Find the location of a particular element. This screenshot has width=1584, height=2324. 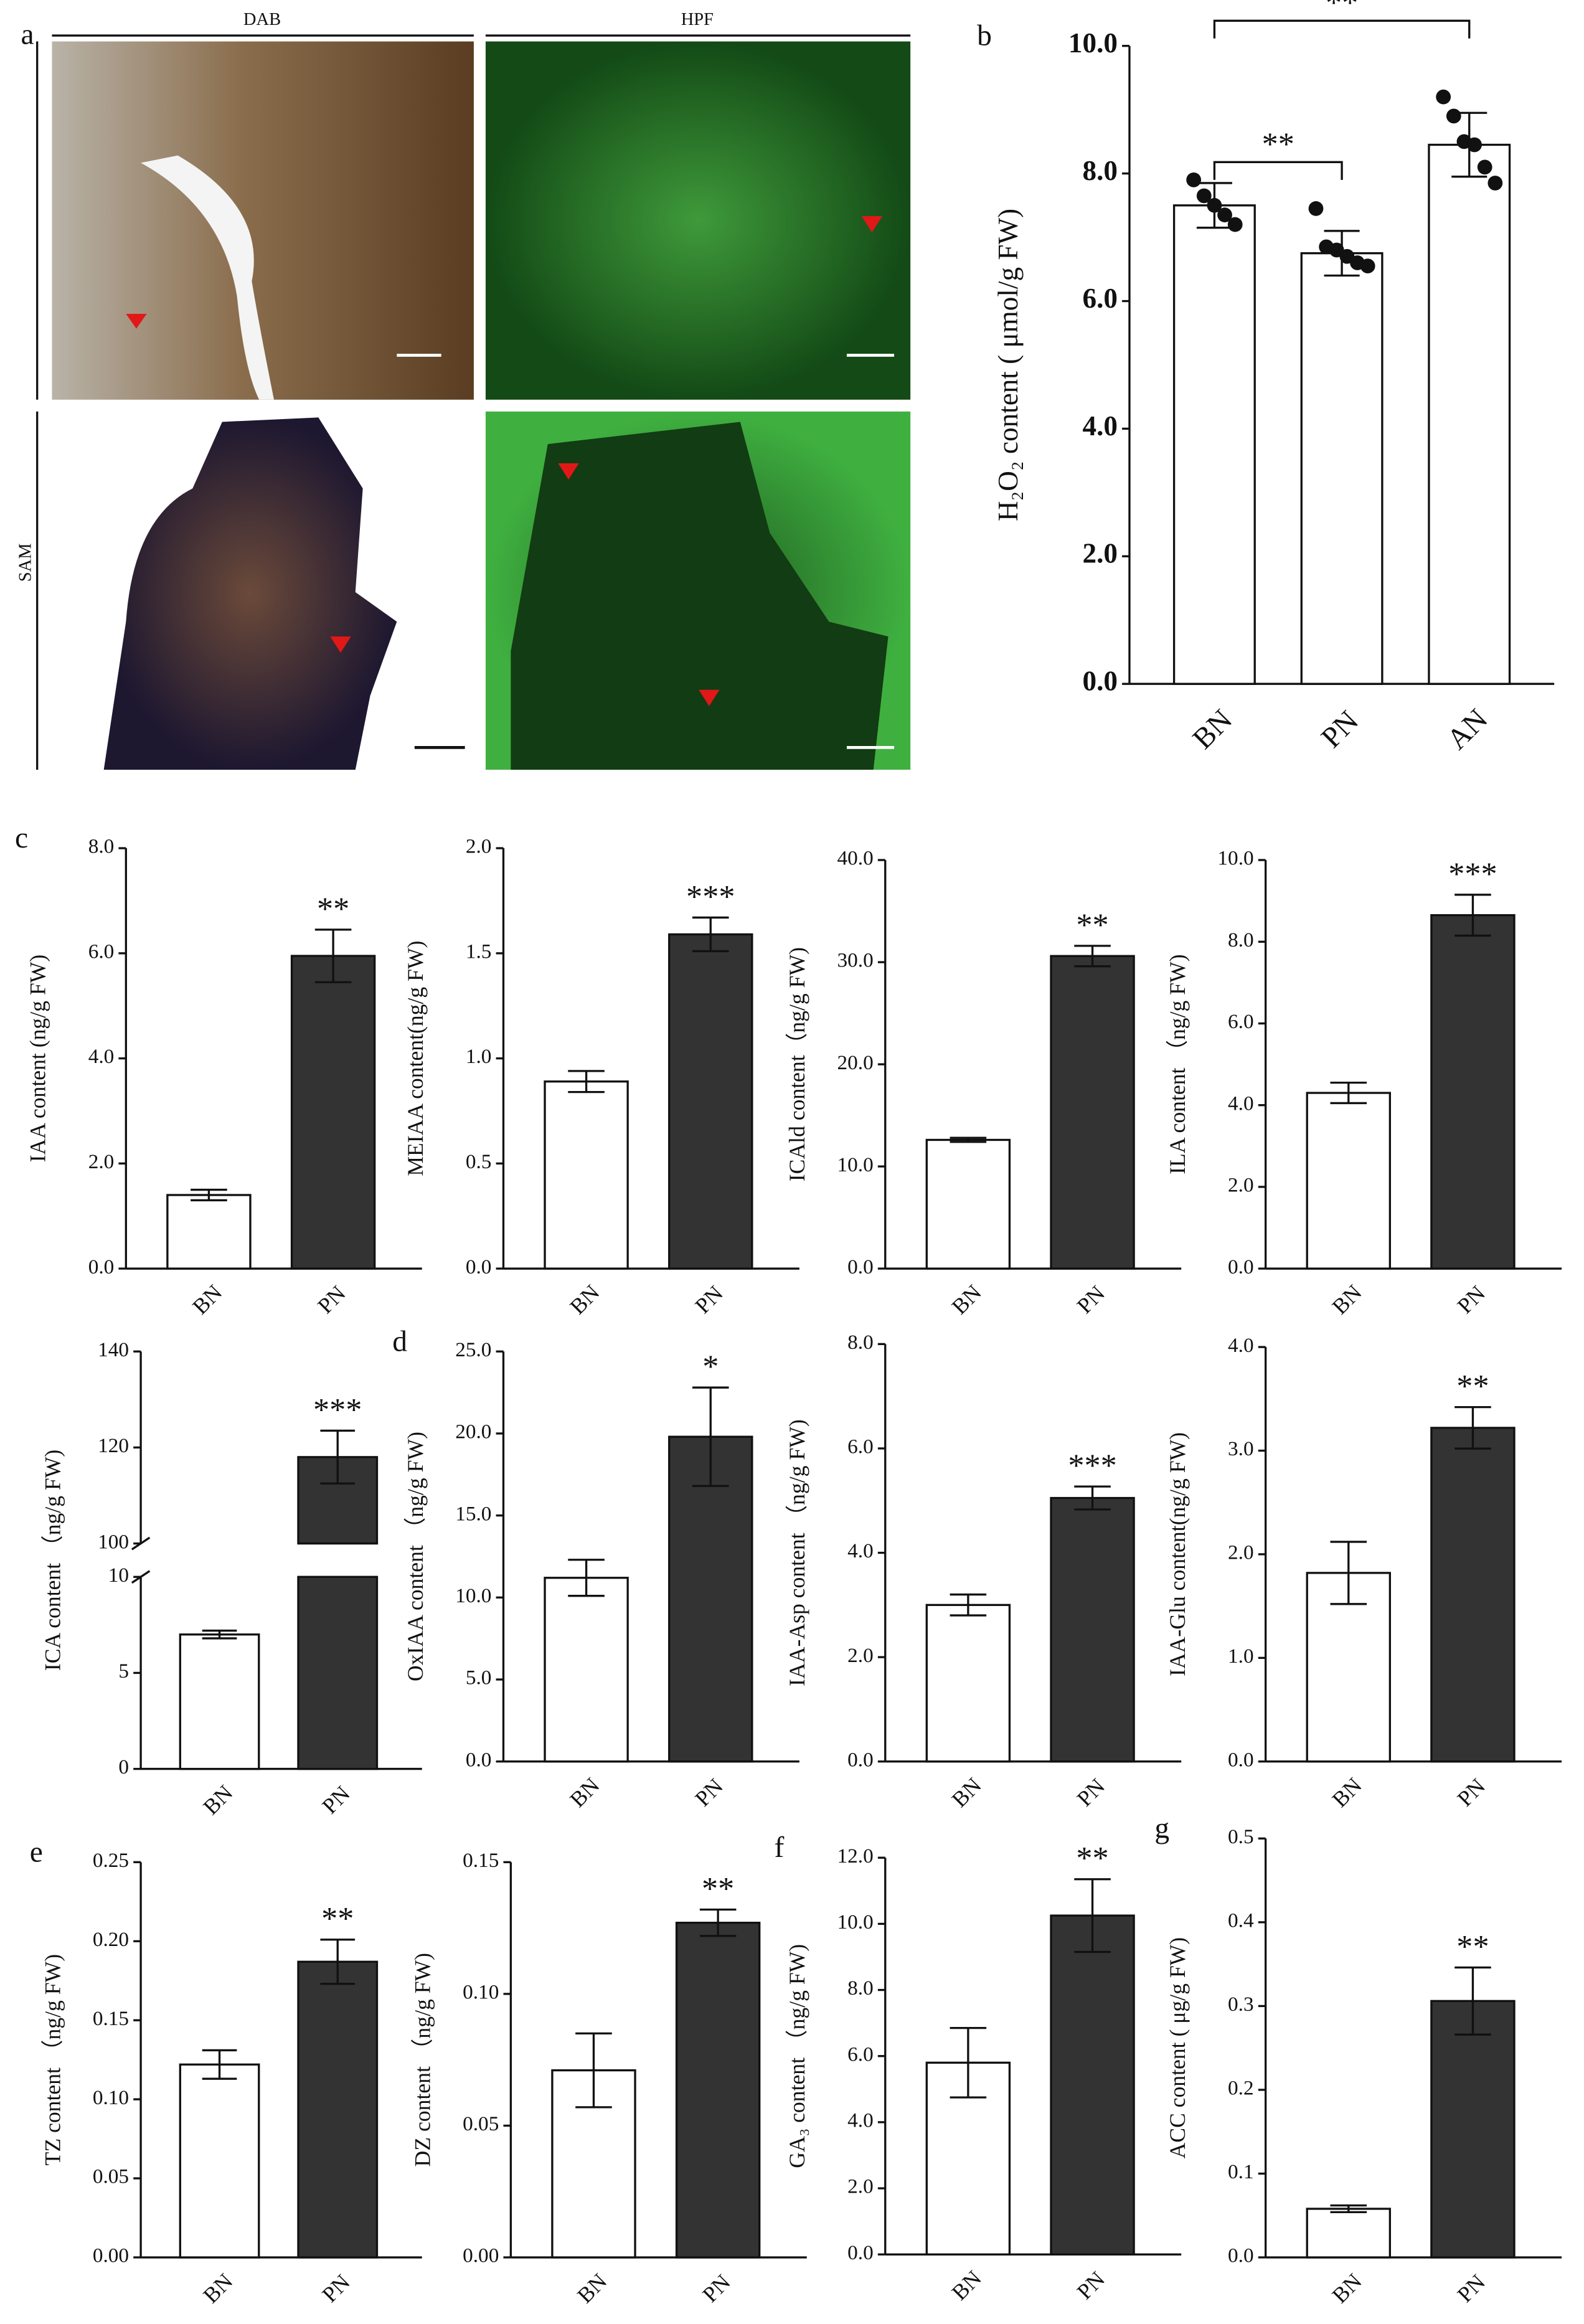

y-axis-label: TZ content （ng/g FW) is located at coordinates (52, 2060).